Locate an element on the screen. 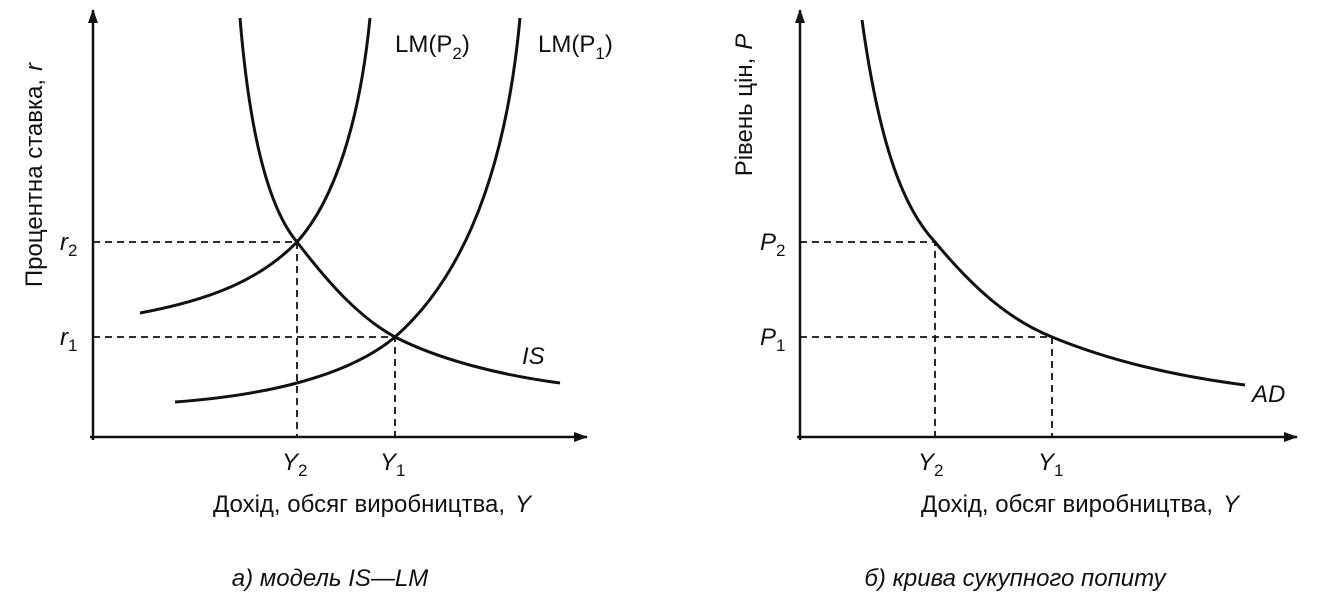 The height and width of the screenshot is (616, 1324). caption: а) модель IS—LM is located at coordinates (330, 578).